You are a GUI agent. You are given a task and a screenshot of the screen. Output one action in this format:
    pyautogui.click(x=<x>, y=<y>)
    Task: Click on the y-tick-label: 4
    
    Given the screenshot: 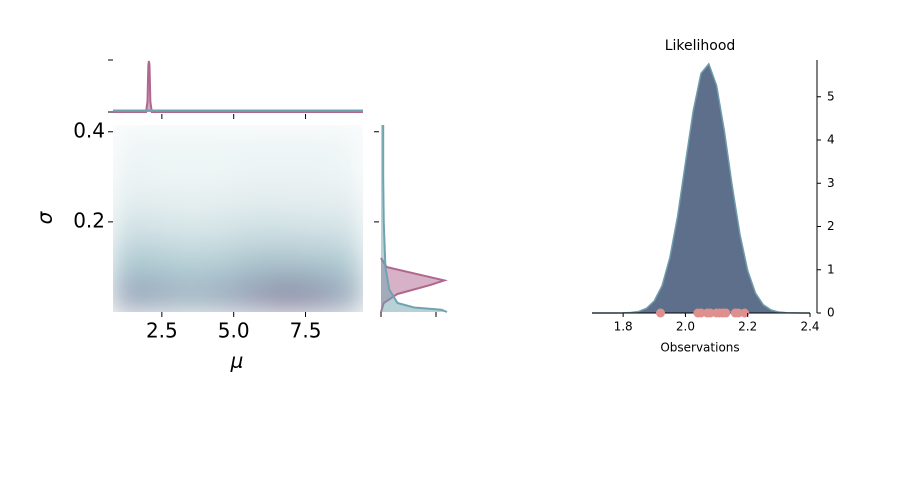 What is the action you would take?
    pyautogui.click(x=831, y=140)
    